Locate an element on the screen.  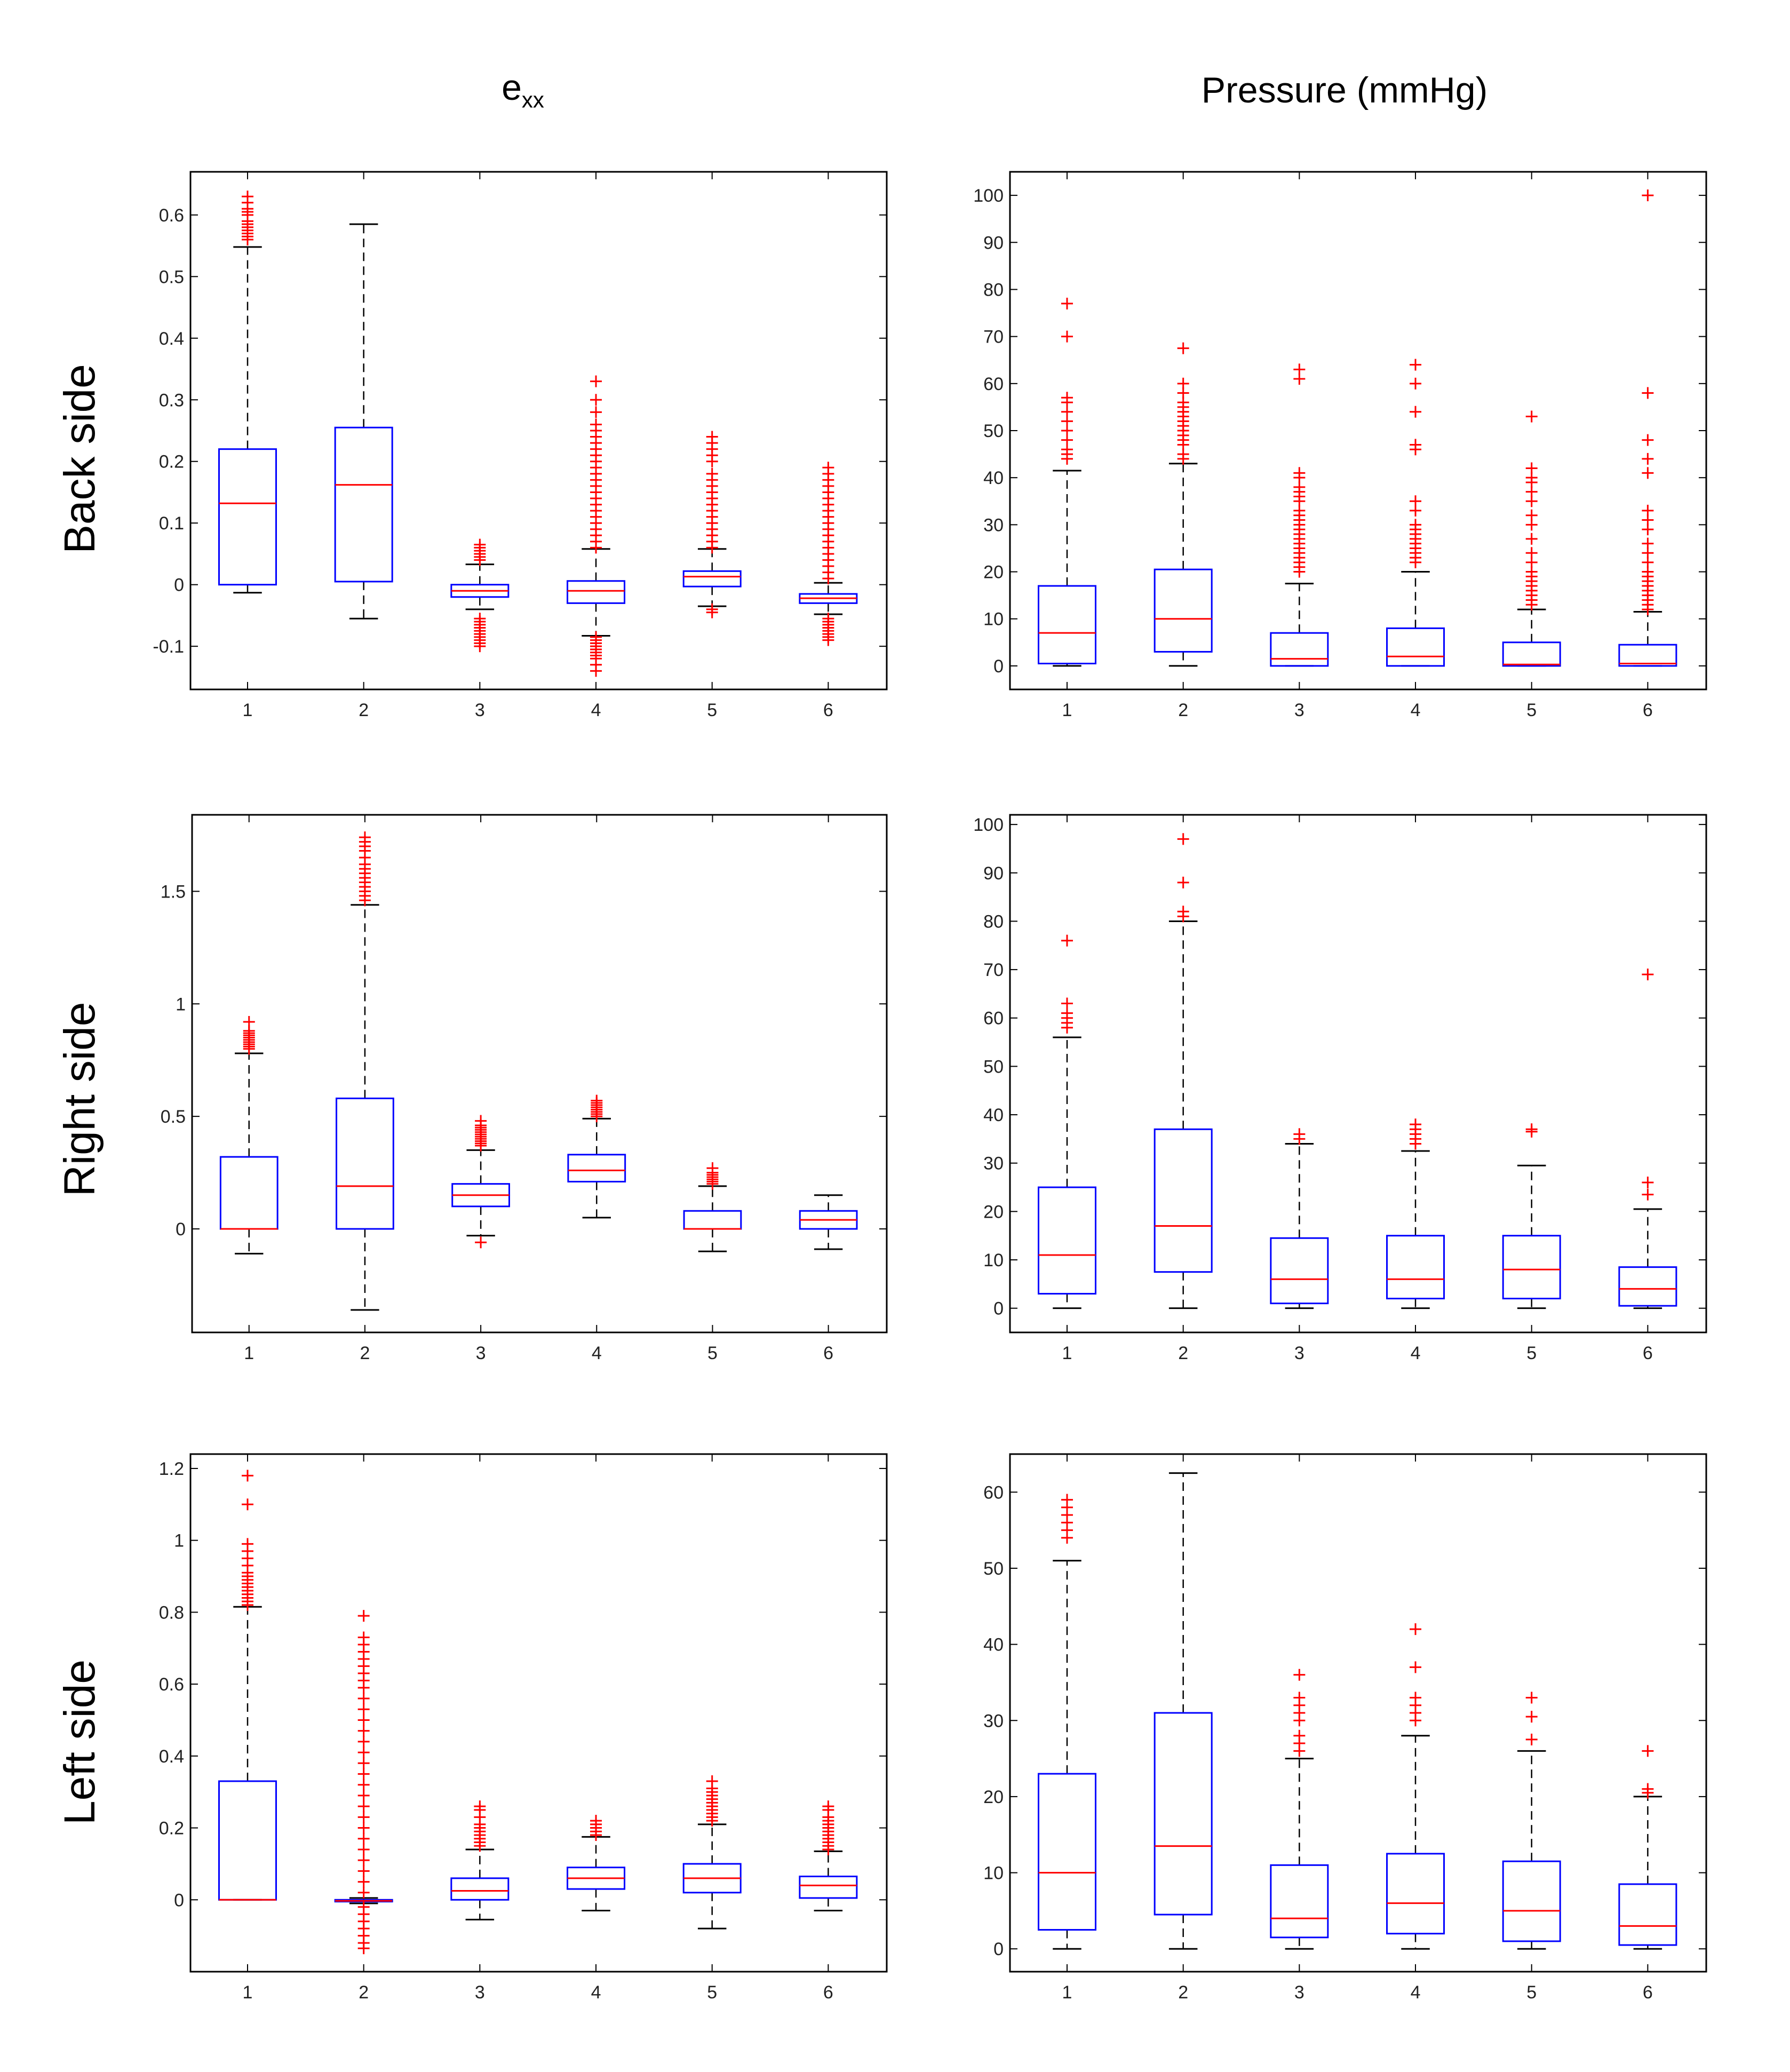
y-tick-label: 90 is located at coordinates (993, 243).